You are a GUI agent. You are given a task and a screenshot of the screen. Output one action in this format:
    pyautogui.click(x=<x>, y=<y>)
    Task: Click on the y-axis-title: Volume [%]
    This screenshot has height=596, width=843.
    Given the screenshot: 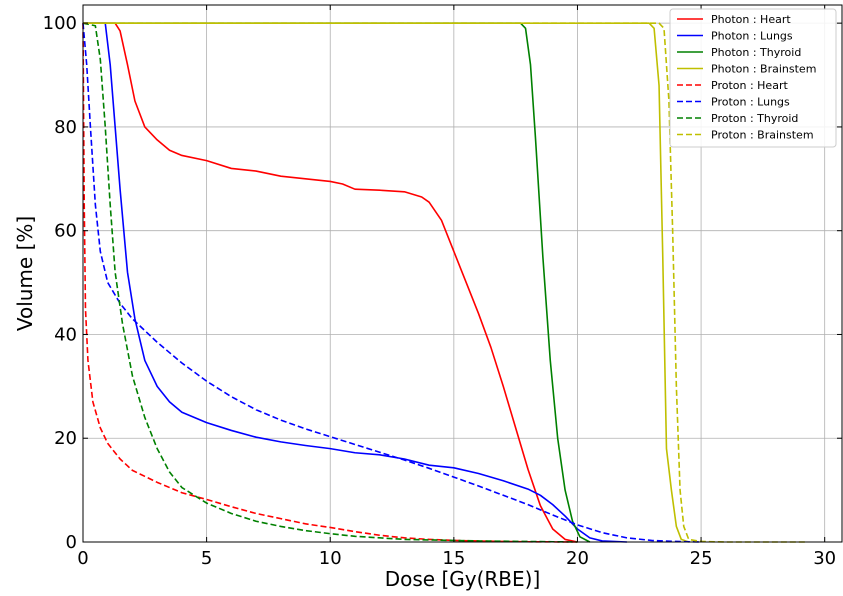 What is the action you would take?
    pyautogui.click(x=25, y=273)
    